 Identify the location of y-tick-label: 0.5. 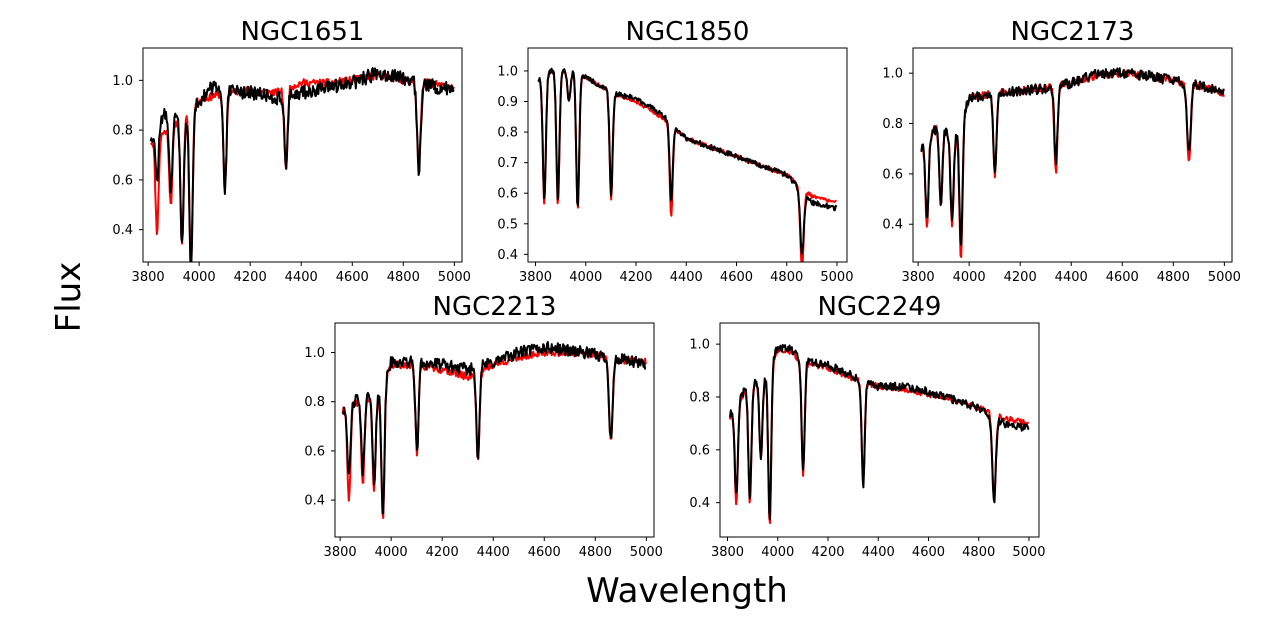
(507, 224).